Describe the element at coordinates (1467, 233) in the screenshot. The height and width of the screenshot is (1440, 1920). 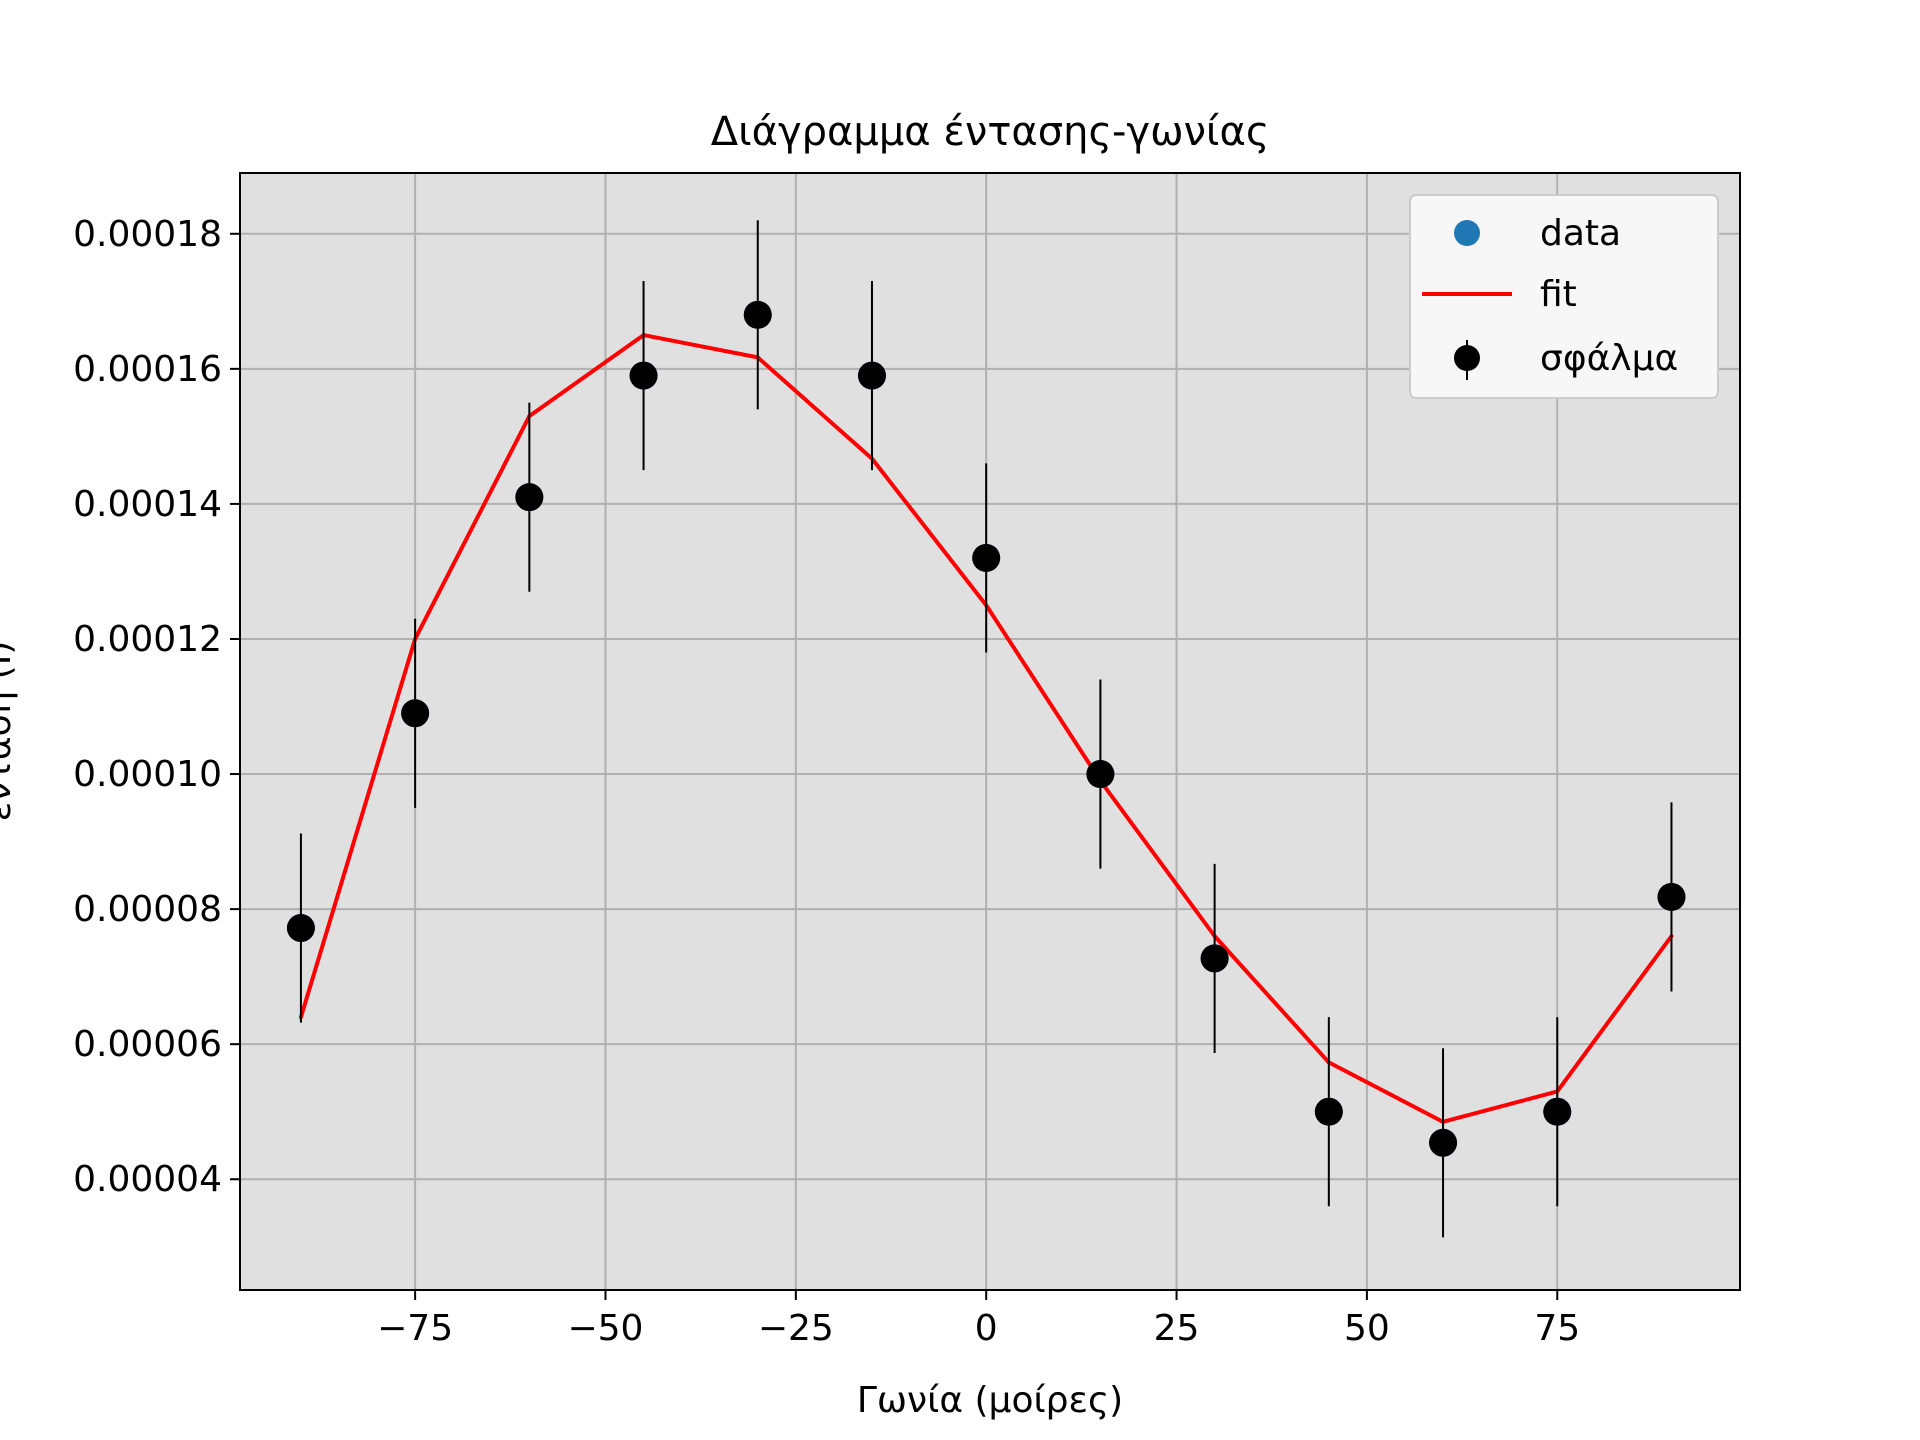
I see `legend-data-marker` at that location.